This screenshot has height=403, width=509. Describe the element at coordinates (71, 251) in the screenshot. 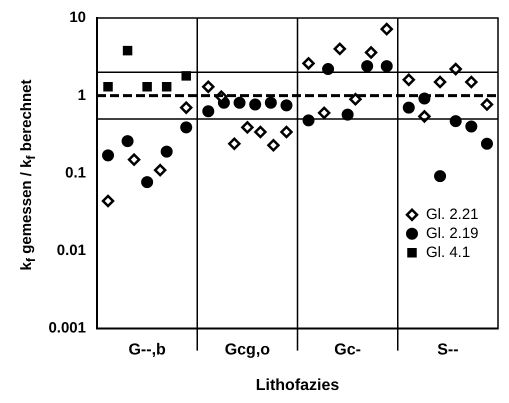

I see `y-tick-label: 0.01` at that location.